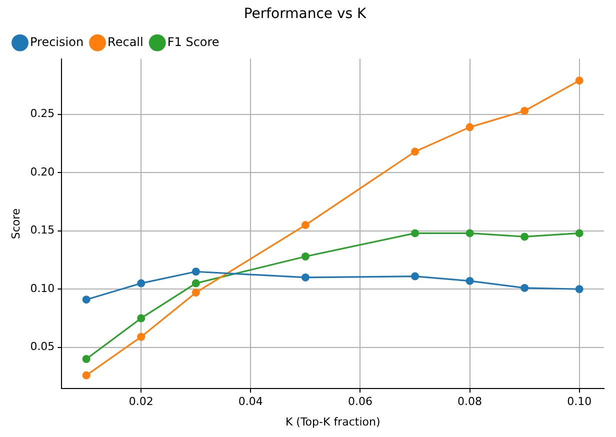  I want to click on y-tick-label: 0.25, so click(42, 113).